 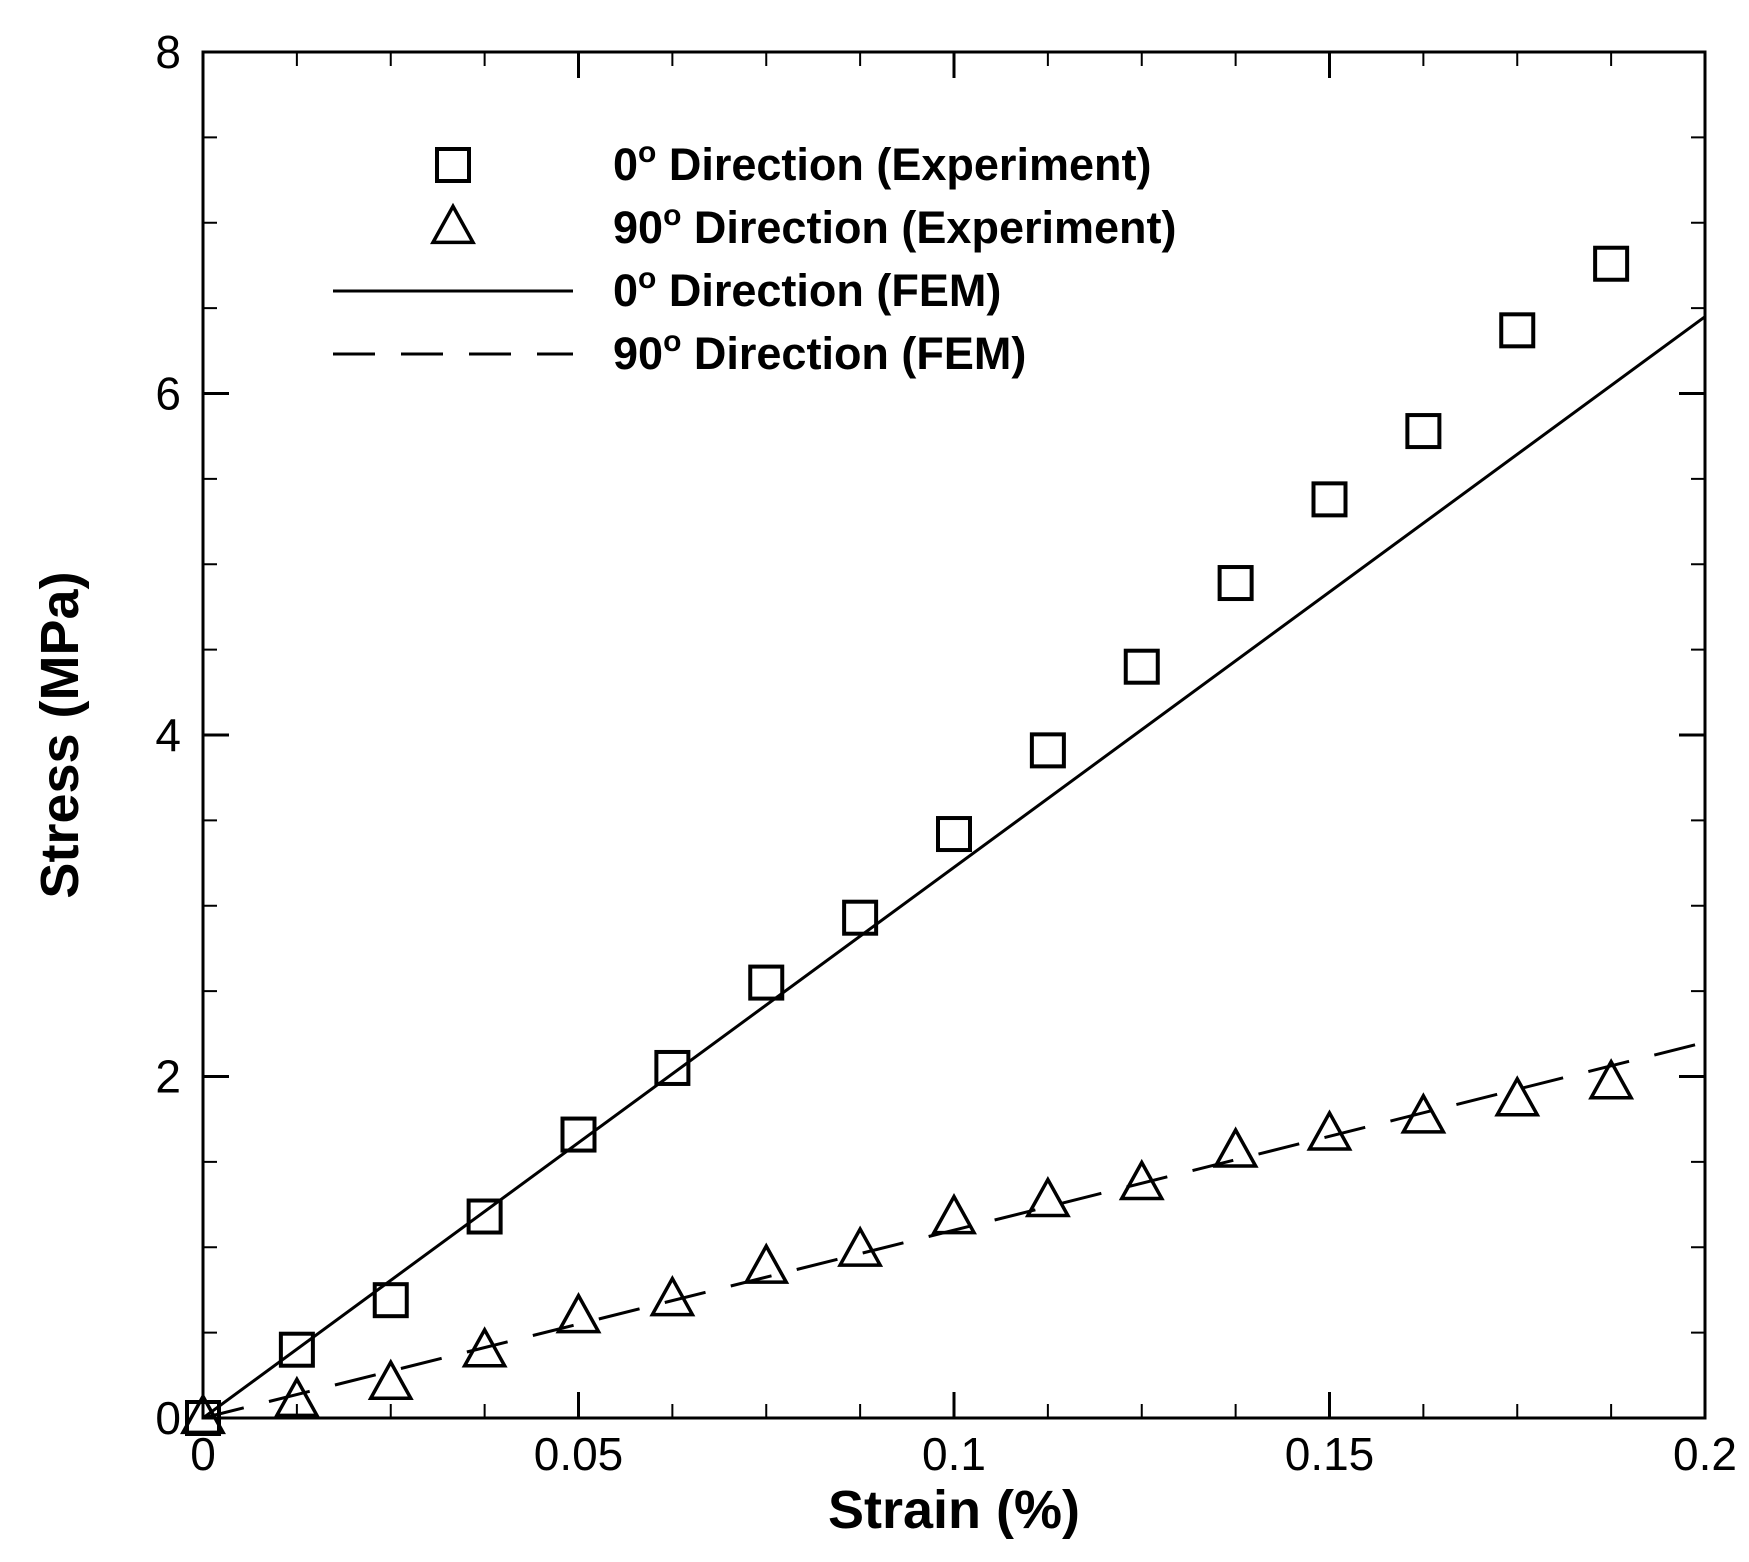 I want to click on legend-square-symbol, so click(x=453, y=165).